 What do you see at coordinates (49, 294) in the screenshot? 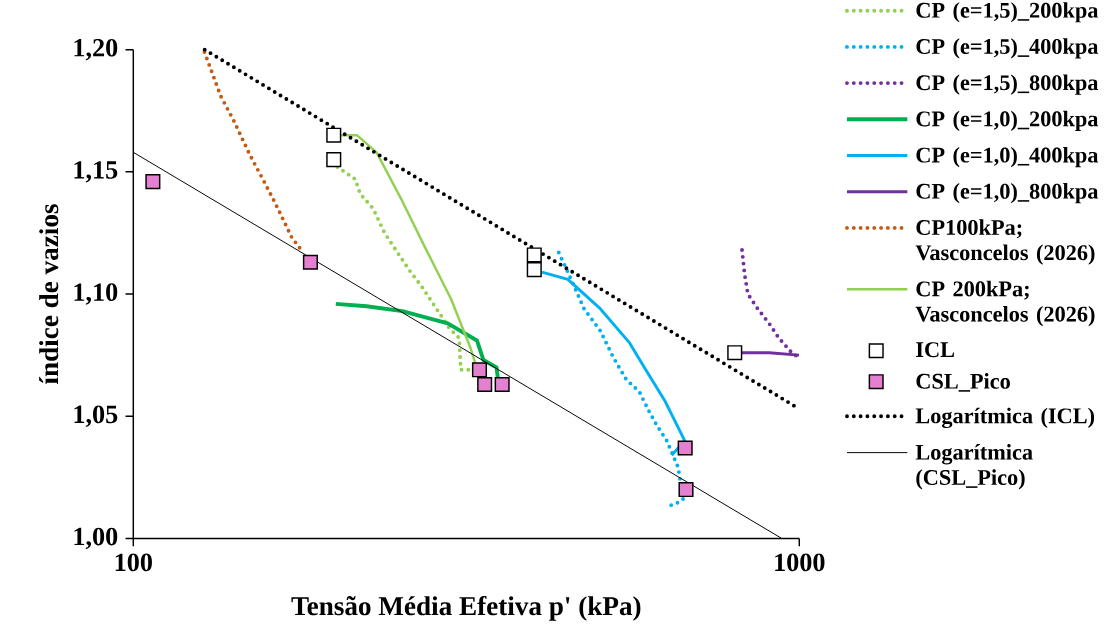
I see `y-axis-title: índice de vazios` at bounding box center [49, 294].